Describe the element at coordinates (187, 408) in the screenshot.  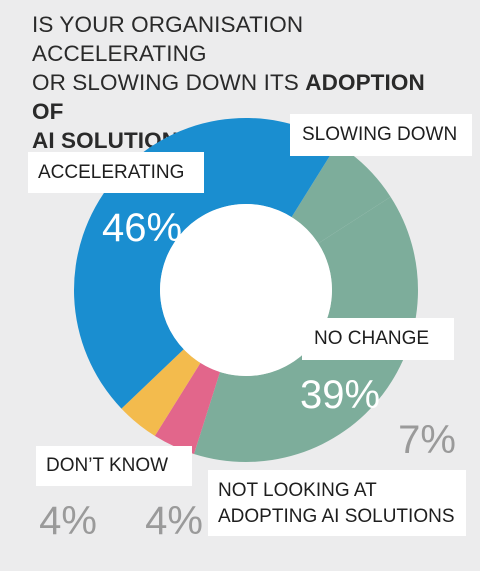
I see `slice-not-looking` at that location.